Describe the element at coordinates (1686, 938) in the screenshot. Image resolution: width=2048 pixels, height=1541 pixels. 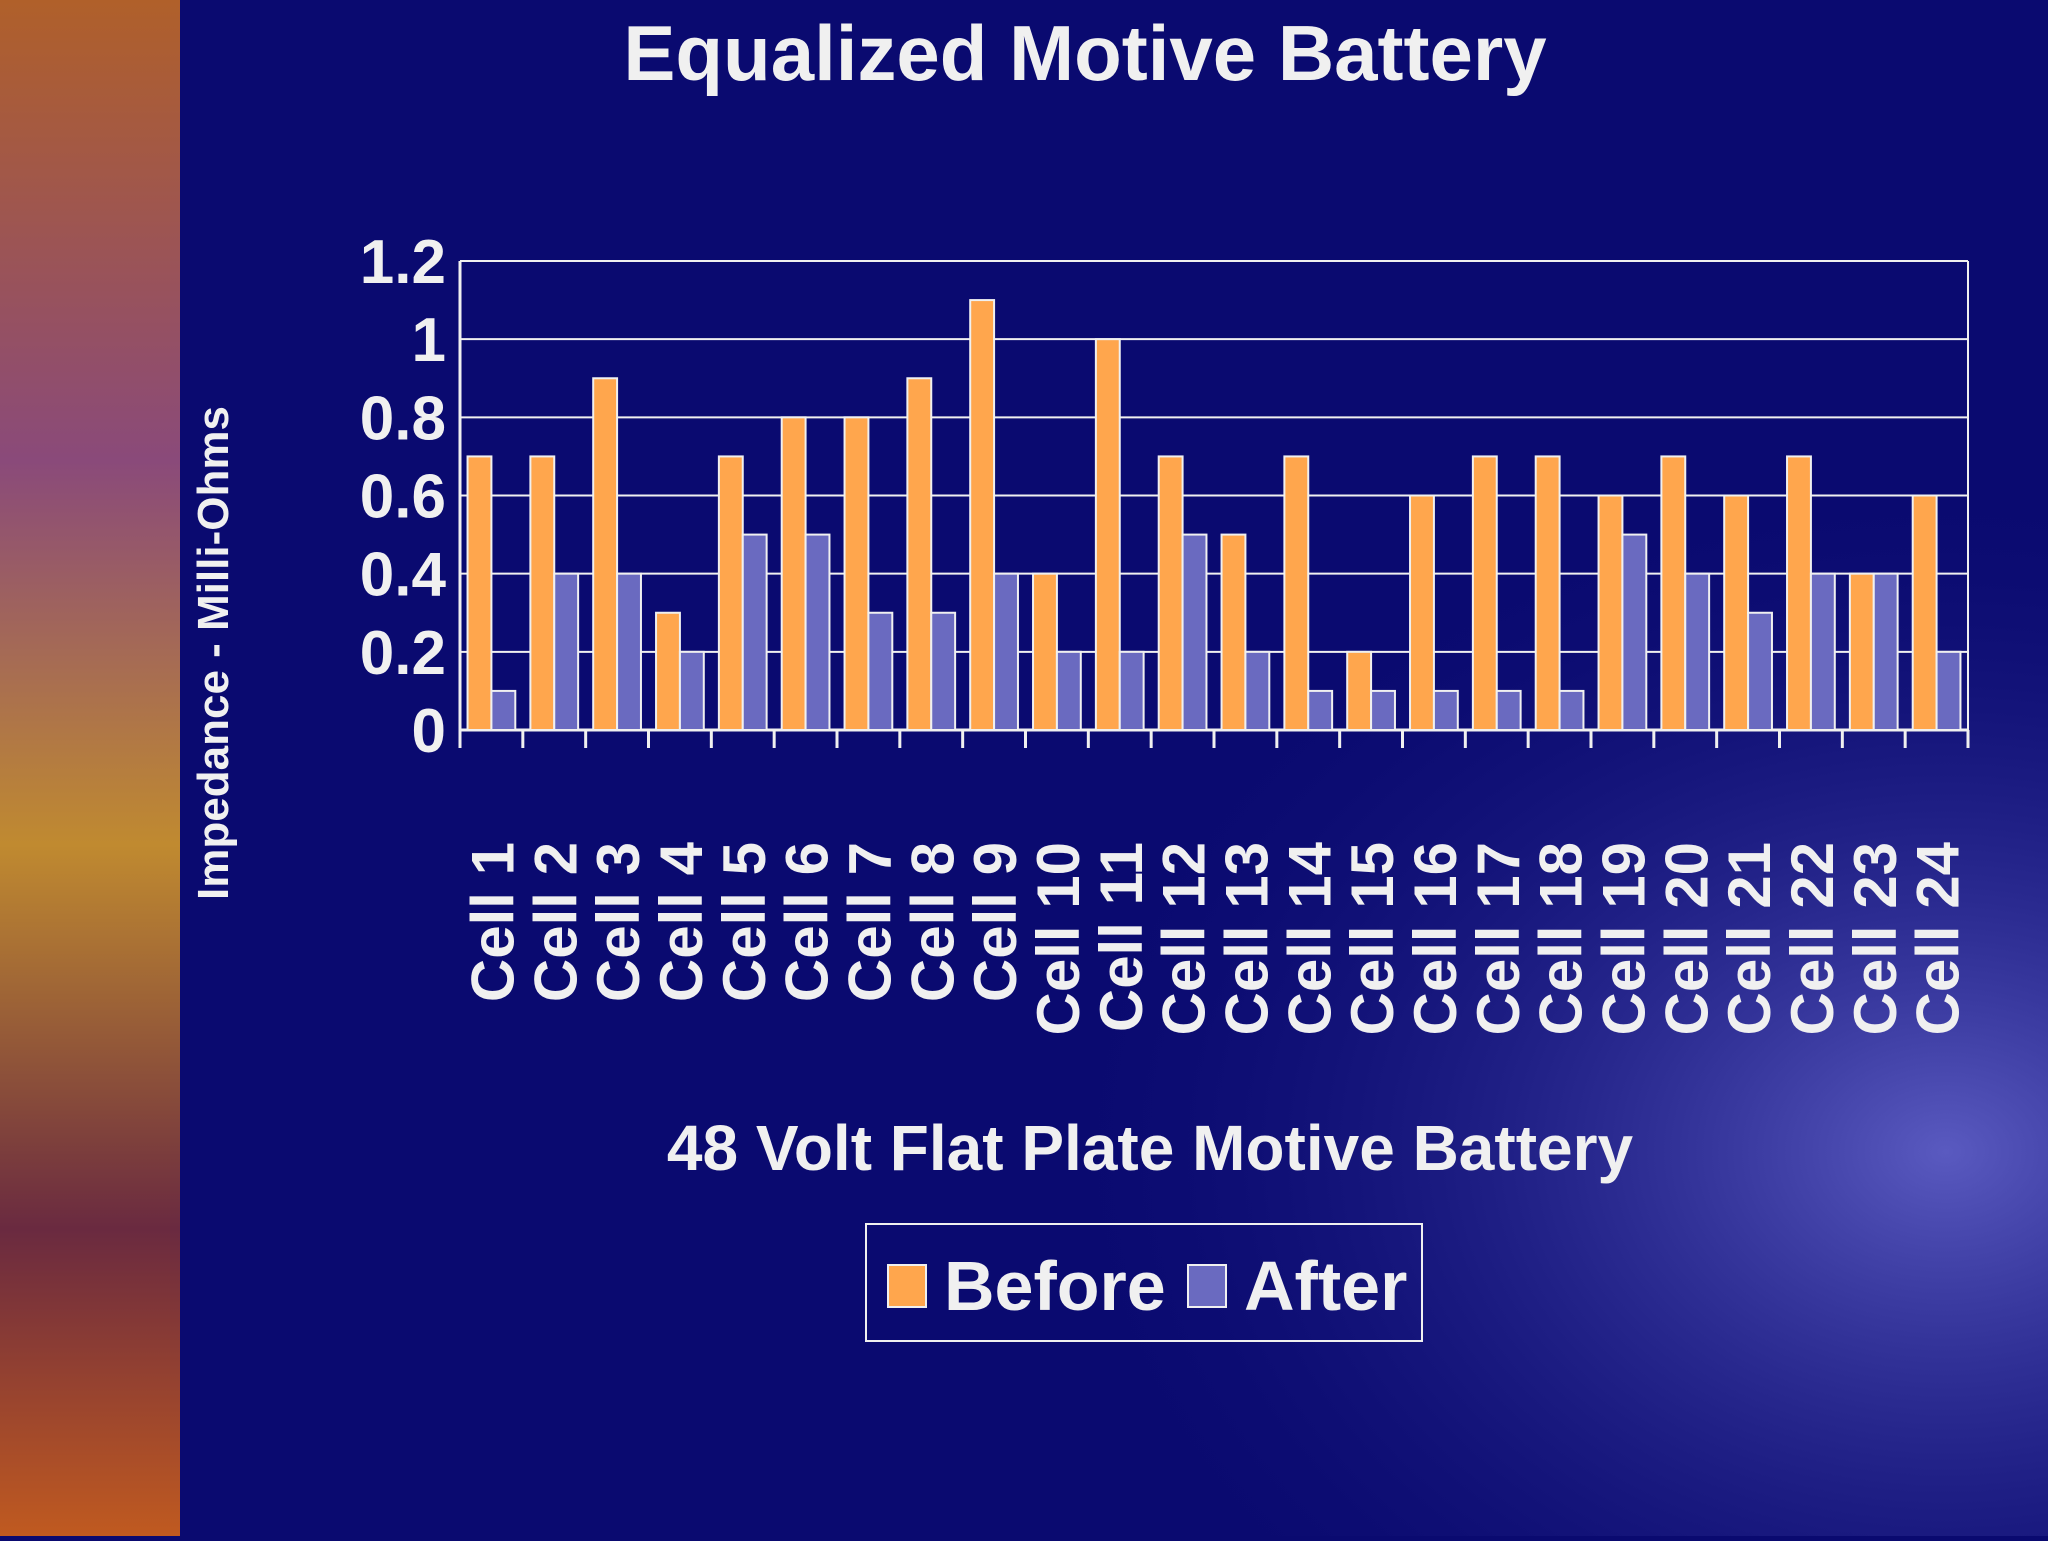
I see `x-tick-label: Cell 20` at that location.